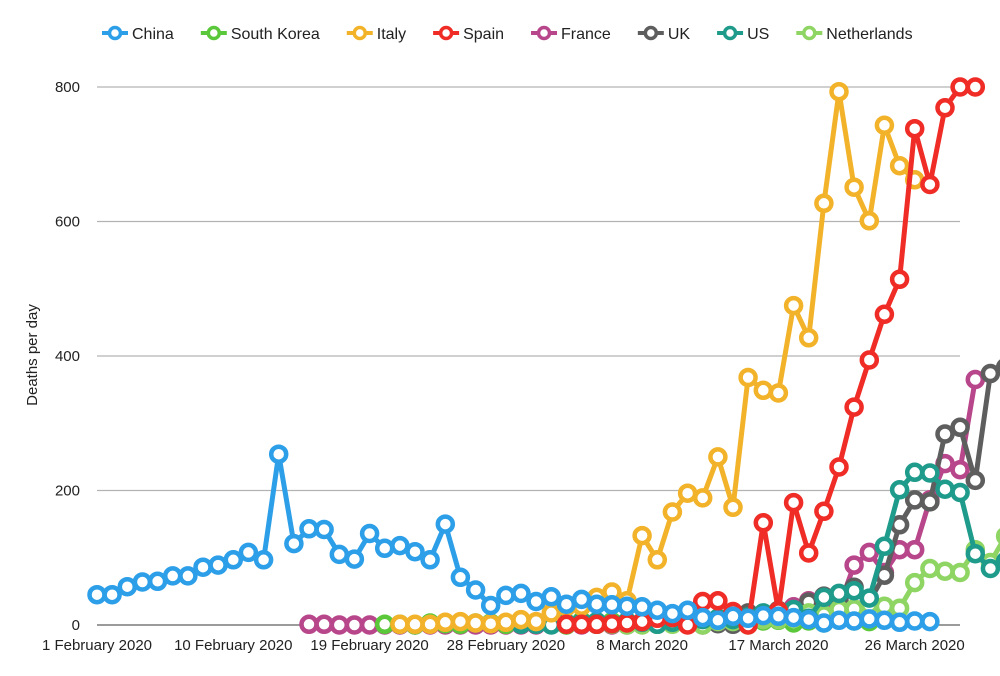  Describe the element at coordinates (758, 34) in the screenshot. I see `legend-label: US` at that location.